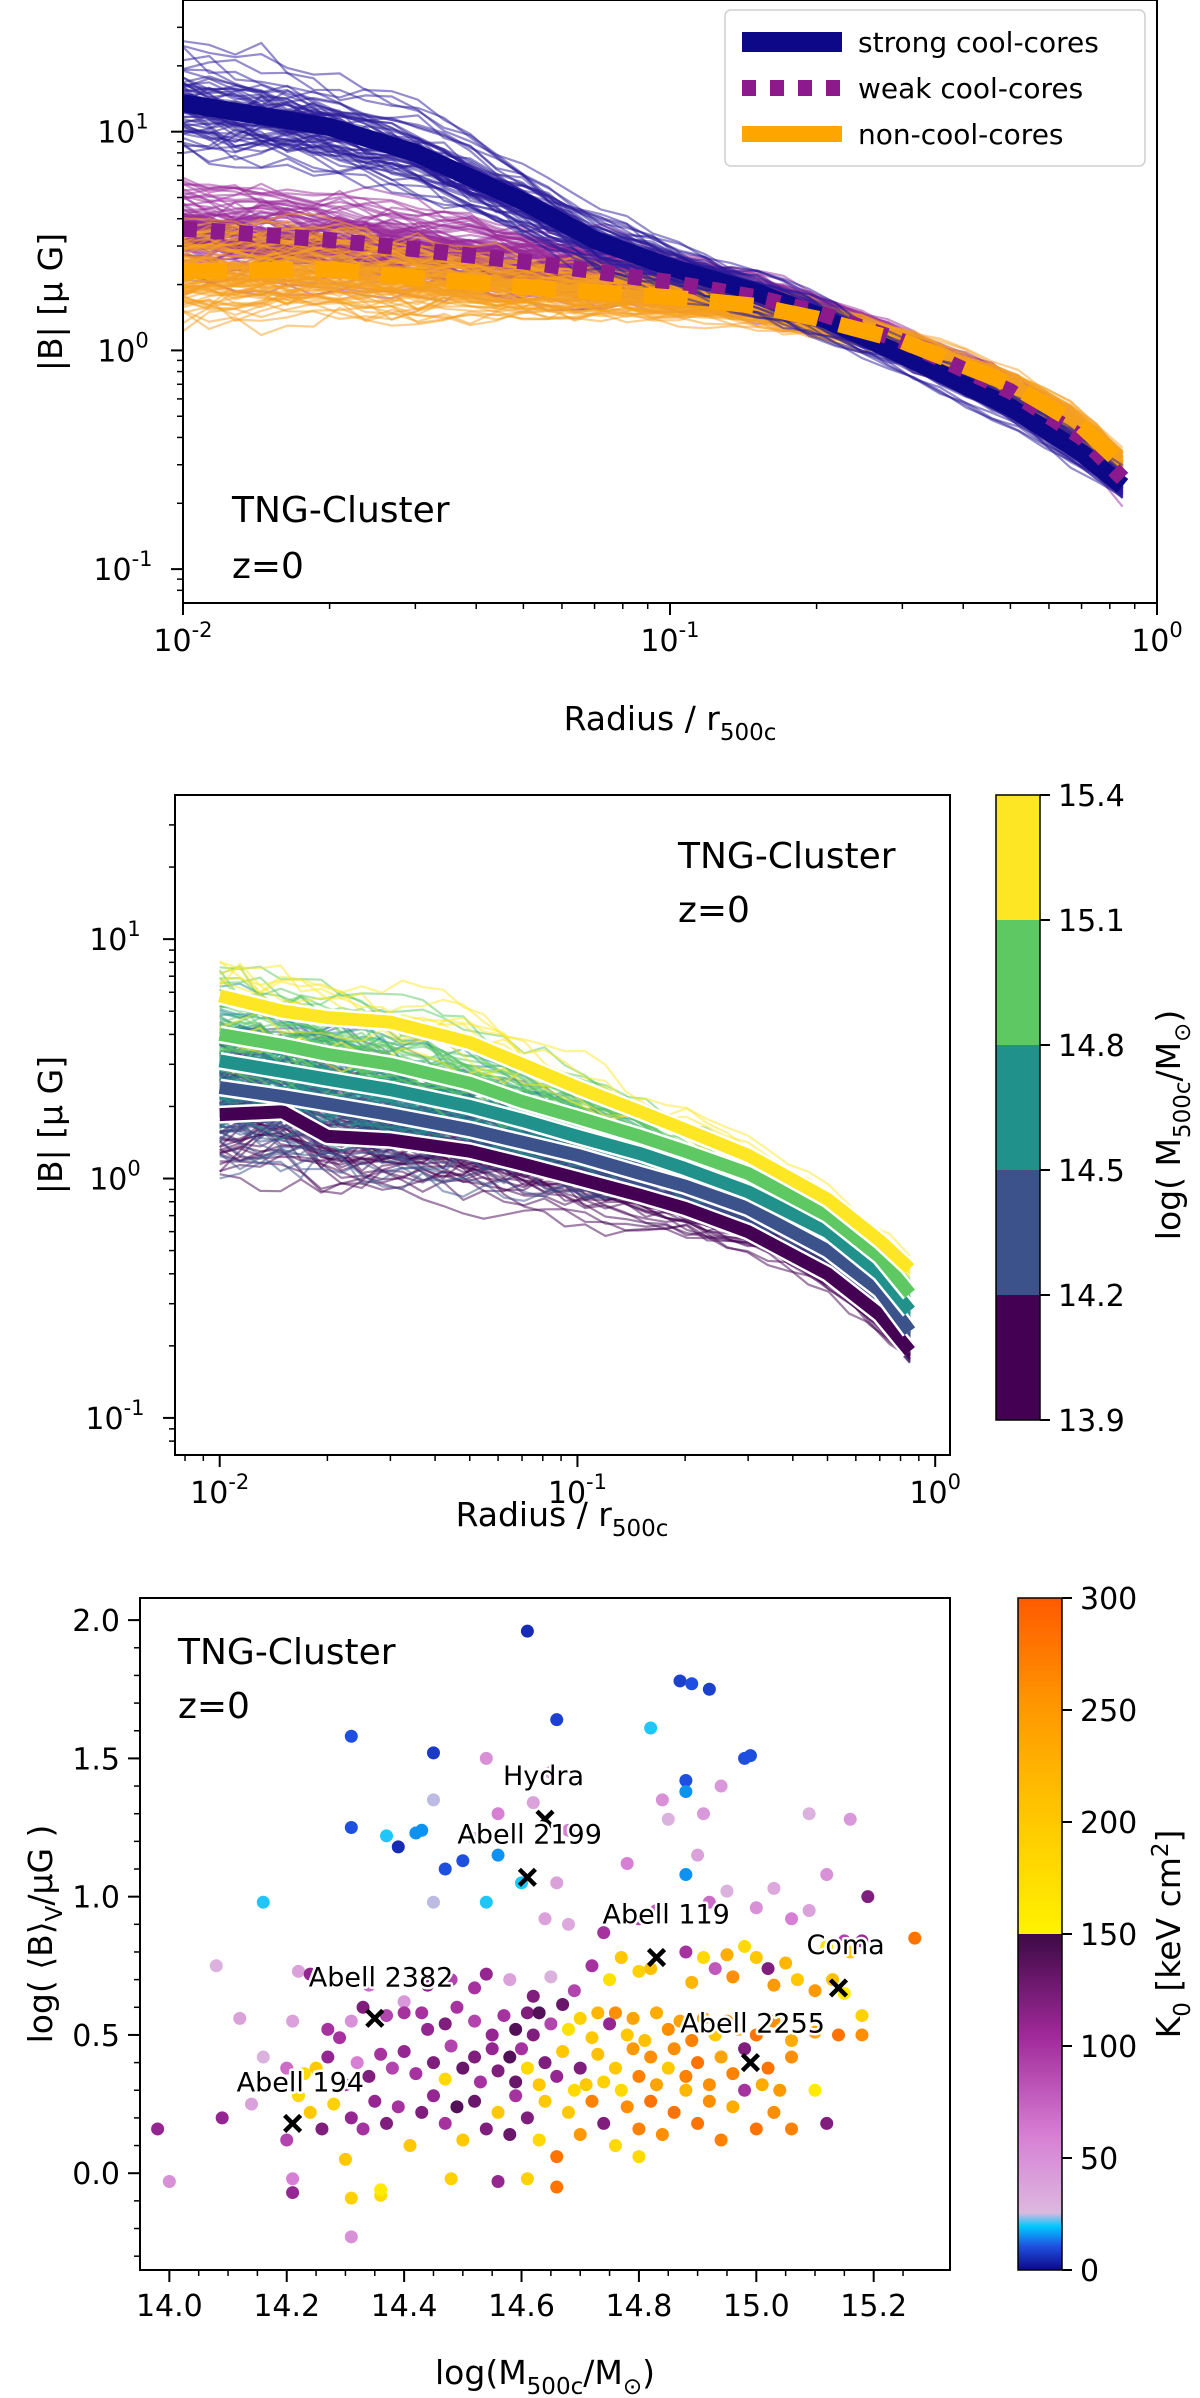  What do you see at coordinates (1168, 1062) in the screenshot?
I see `cb2-label-tail: /M` at bounding box center [1168, 1062].